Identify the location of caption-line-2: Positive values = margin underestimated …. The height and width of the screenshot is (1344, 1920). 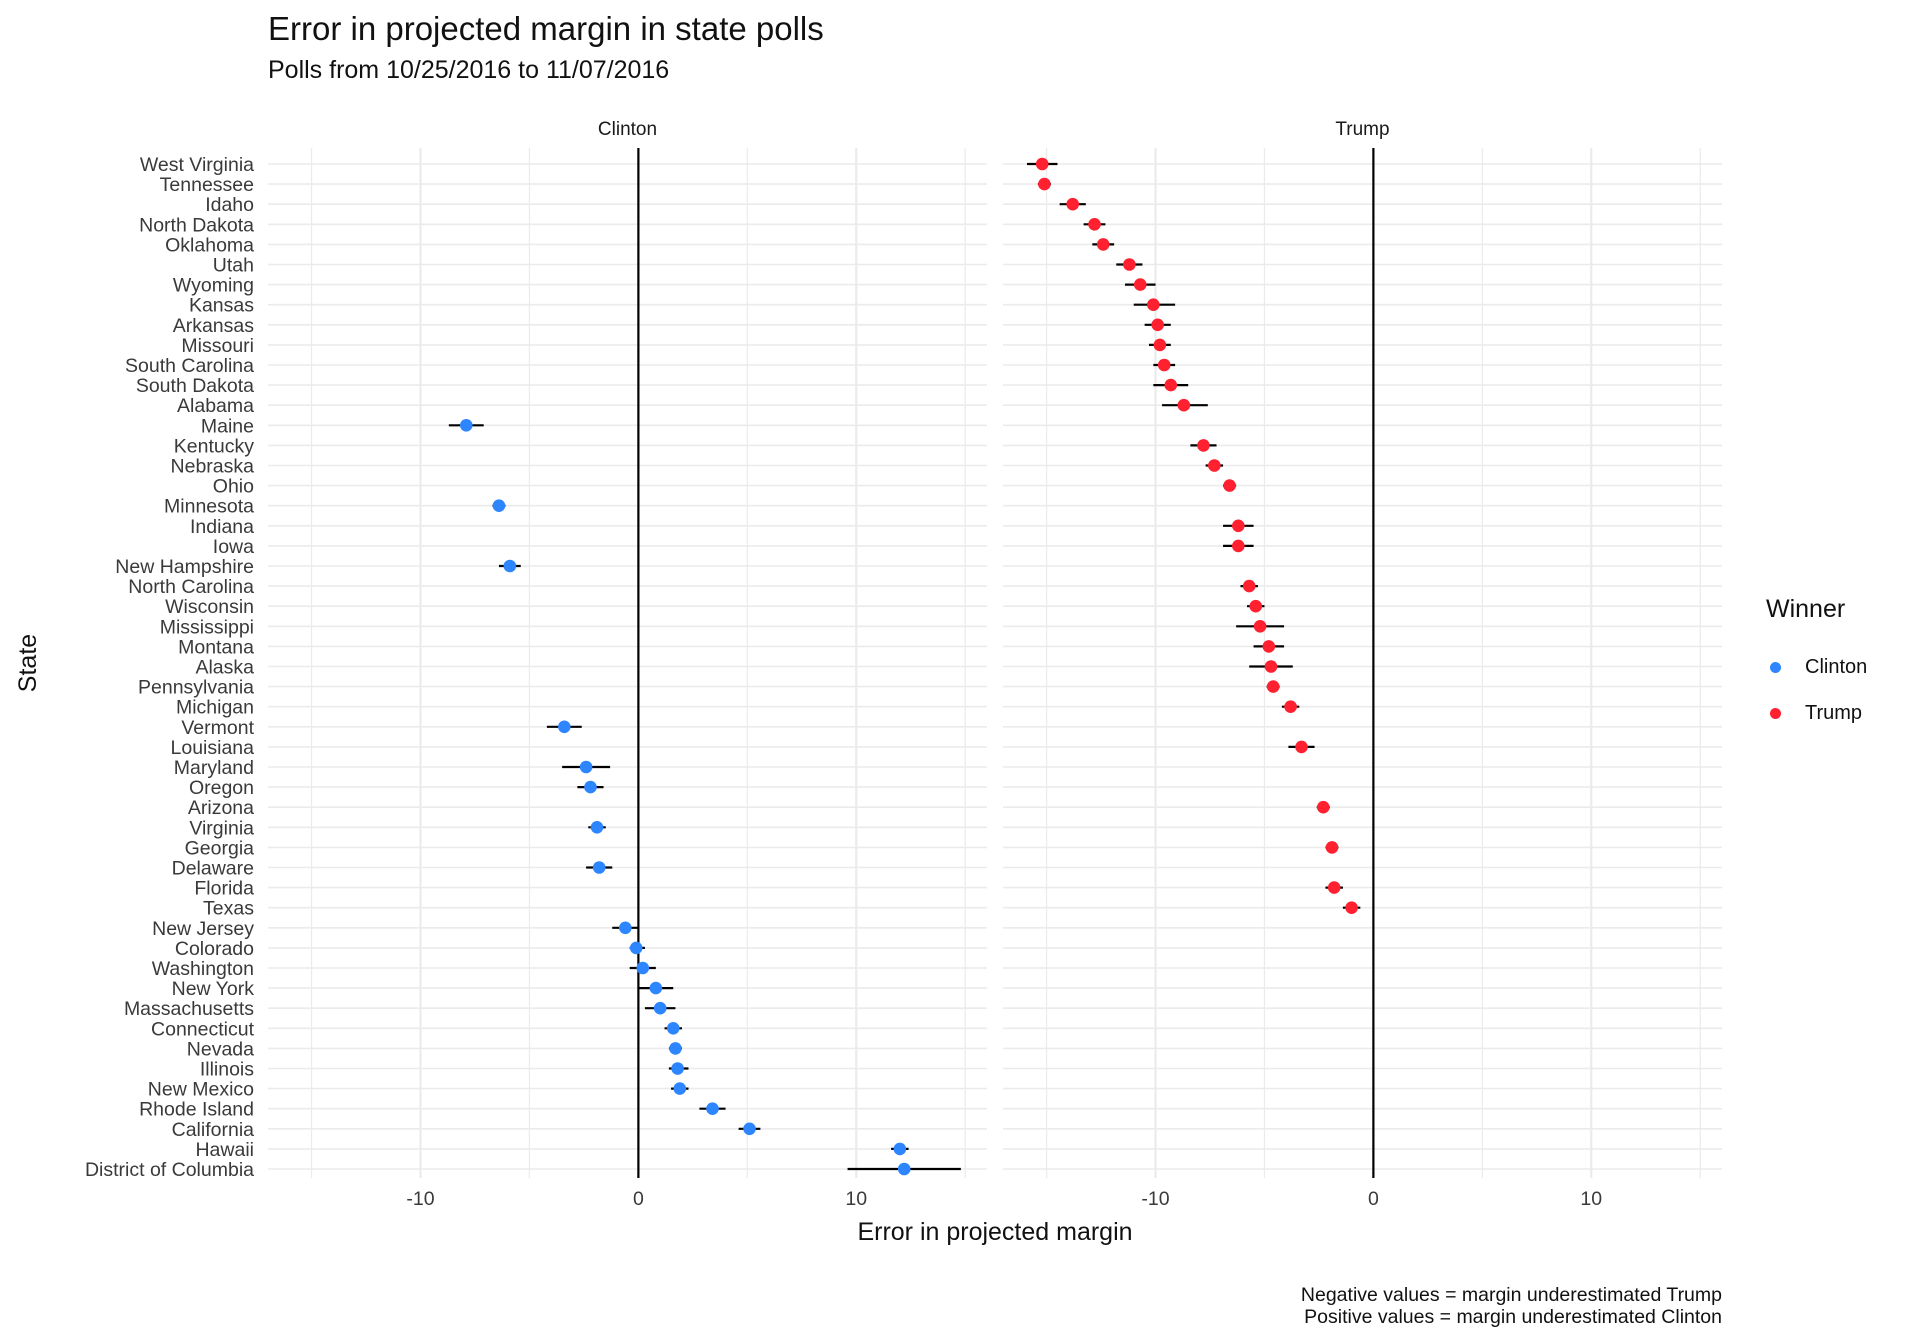
(1513, 1317).